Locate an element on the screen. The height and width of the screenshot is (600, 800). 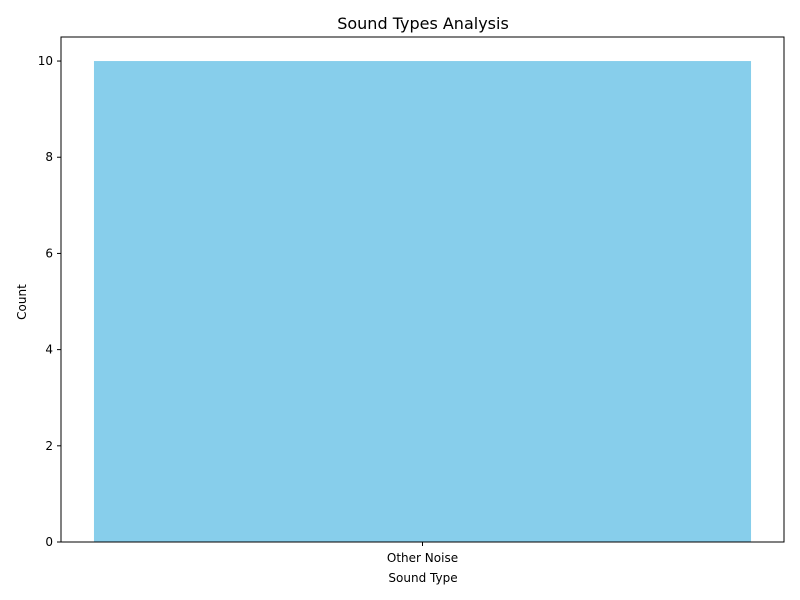
y-tick-label: 6 is located at coordinates (49, 253).